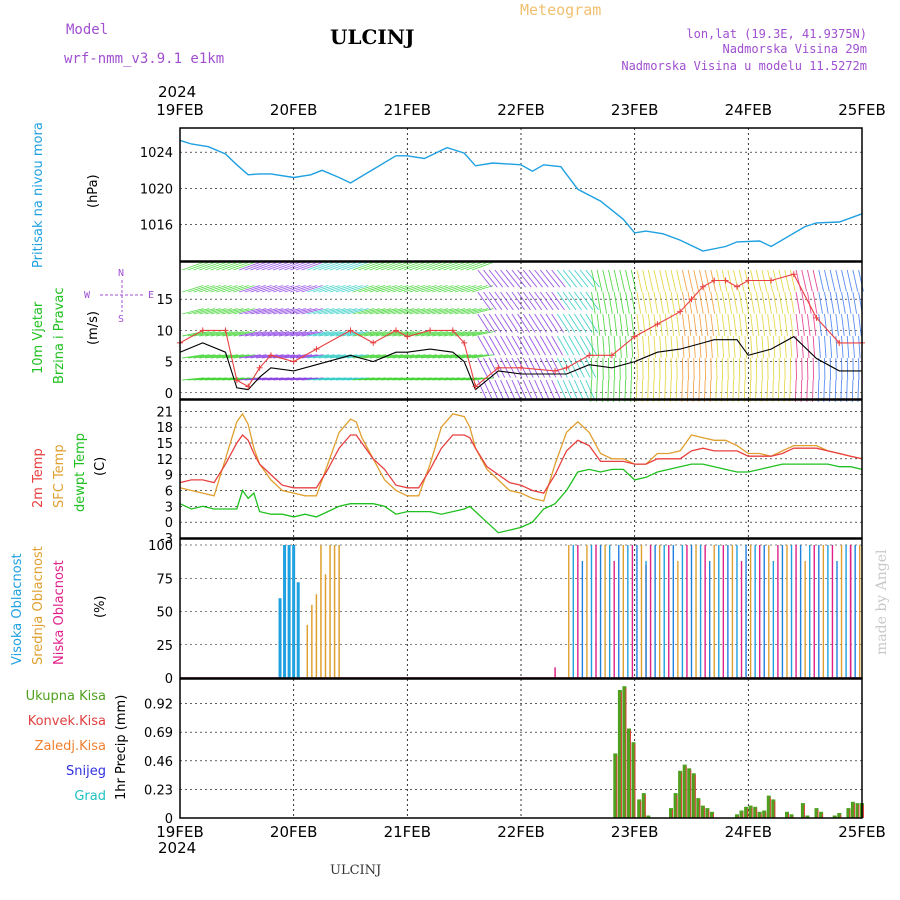 The width and height of the screenshot is (900, 900). Describe the element at coordinates (164, 460) in the screenshot. I see `ytick-2-5: 12` at that location.